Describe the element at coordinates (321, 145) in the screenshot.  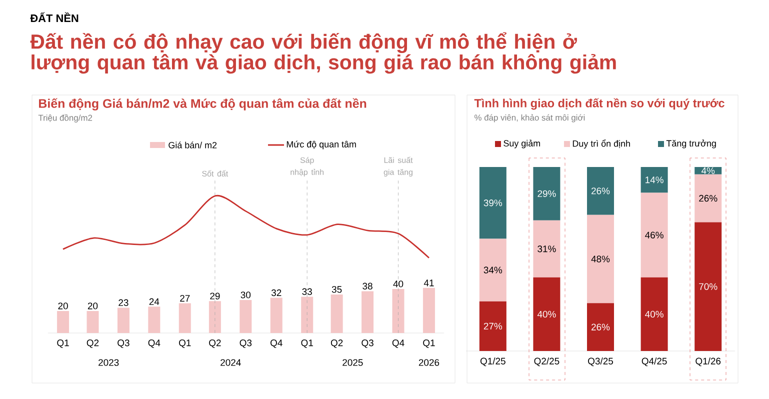
I see `legend-label: Mức độ quan tâm` at that location.